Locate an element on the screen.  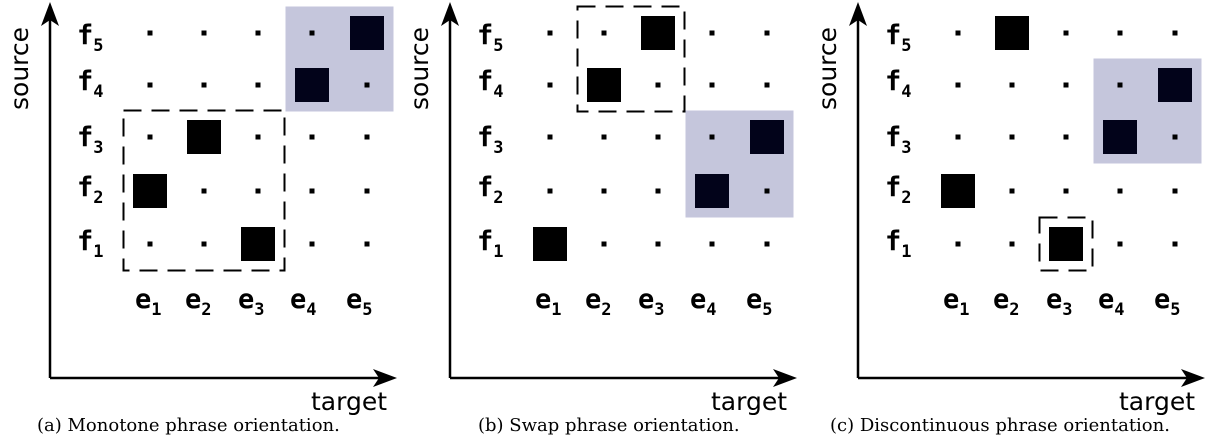
target-label-e4: e4 is located at coordinates (1111, 302).